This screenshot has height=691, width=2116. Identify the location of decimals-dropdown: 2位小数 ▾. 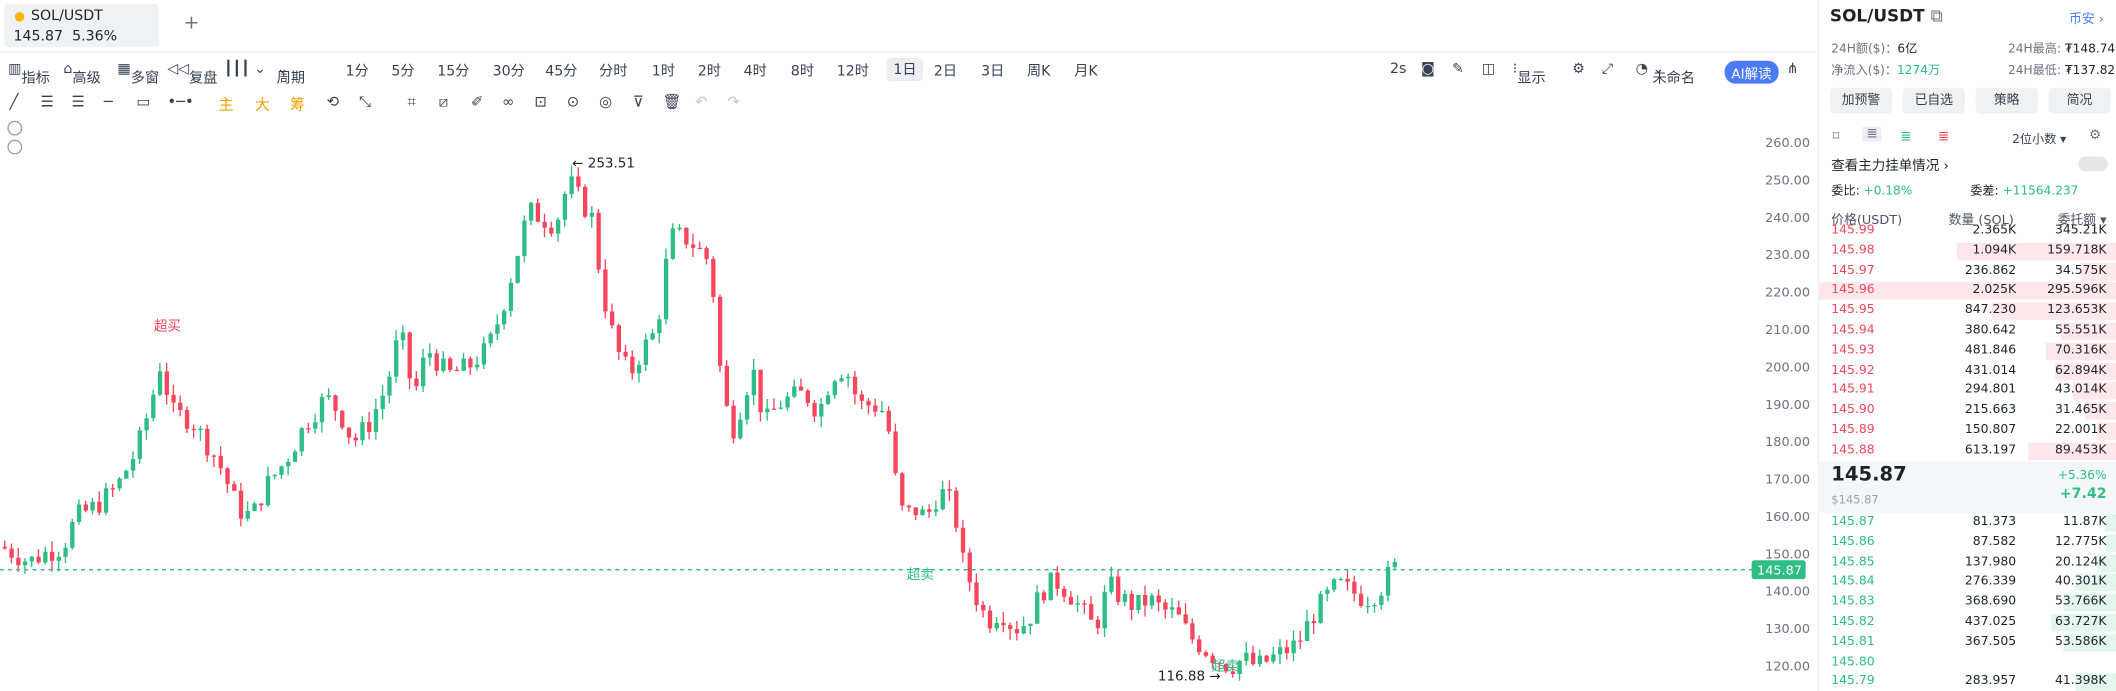
(2039, 140).